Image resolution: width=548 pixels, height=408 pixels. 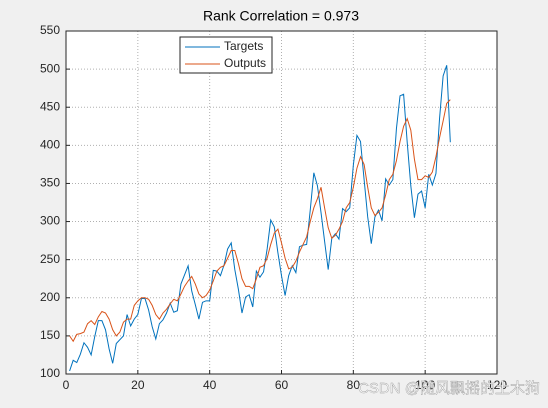 What do you see at coordinates (282, 385) in the screenshot?
I see `x-tick-label: 60` at bounding box center [282, 385].